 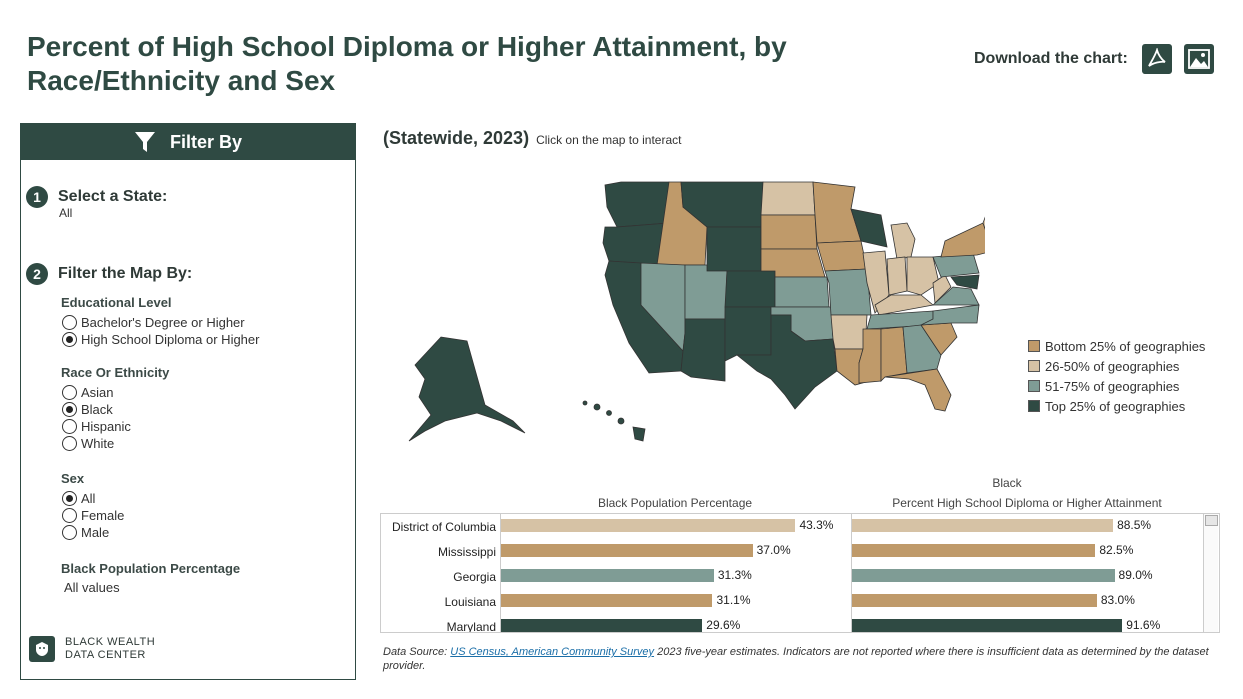 I want to click on radio-asian: Asian, so click(x=96, y=392).